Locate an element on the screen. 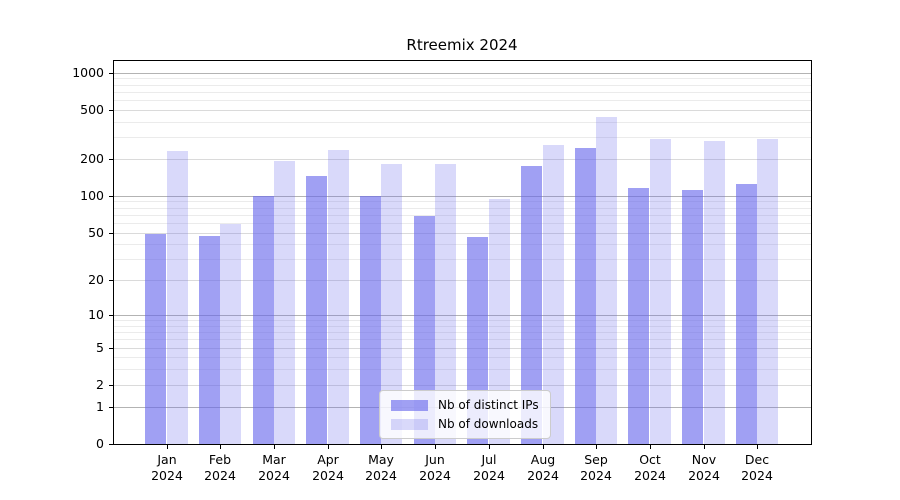  bar-downloads-may is located at coordinates (391, 304).